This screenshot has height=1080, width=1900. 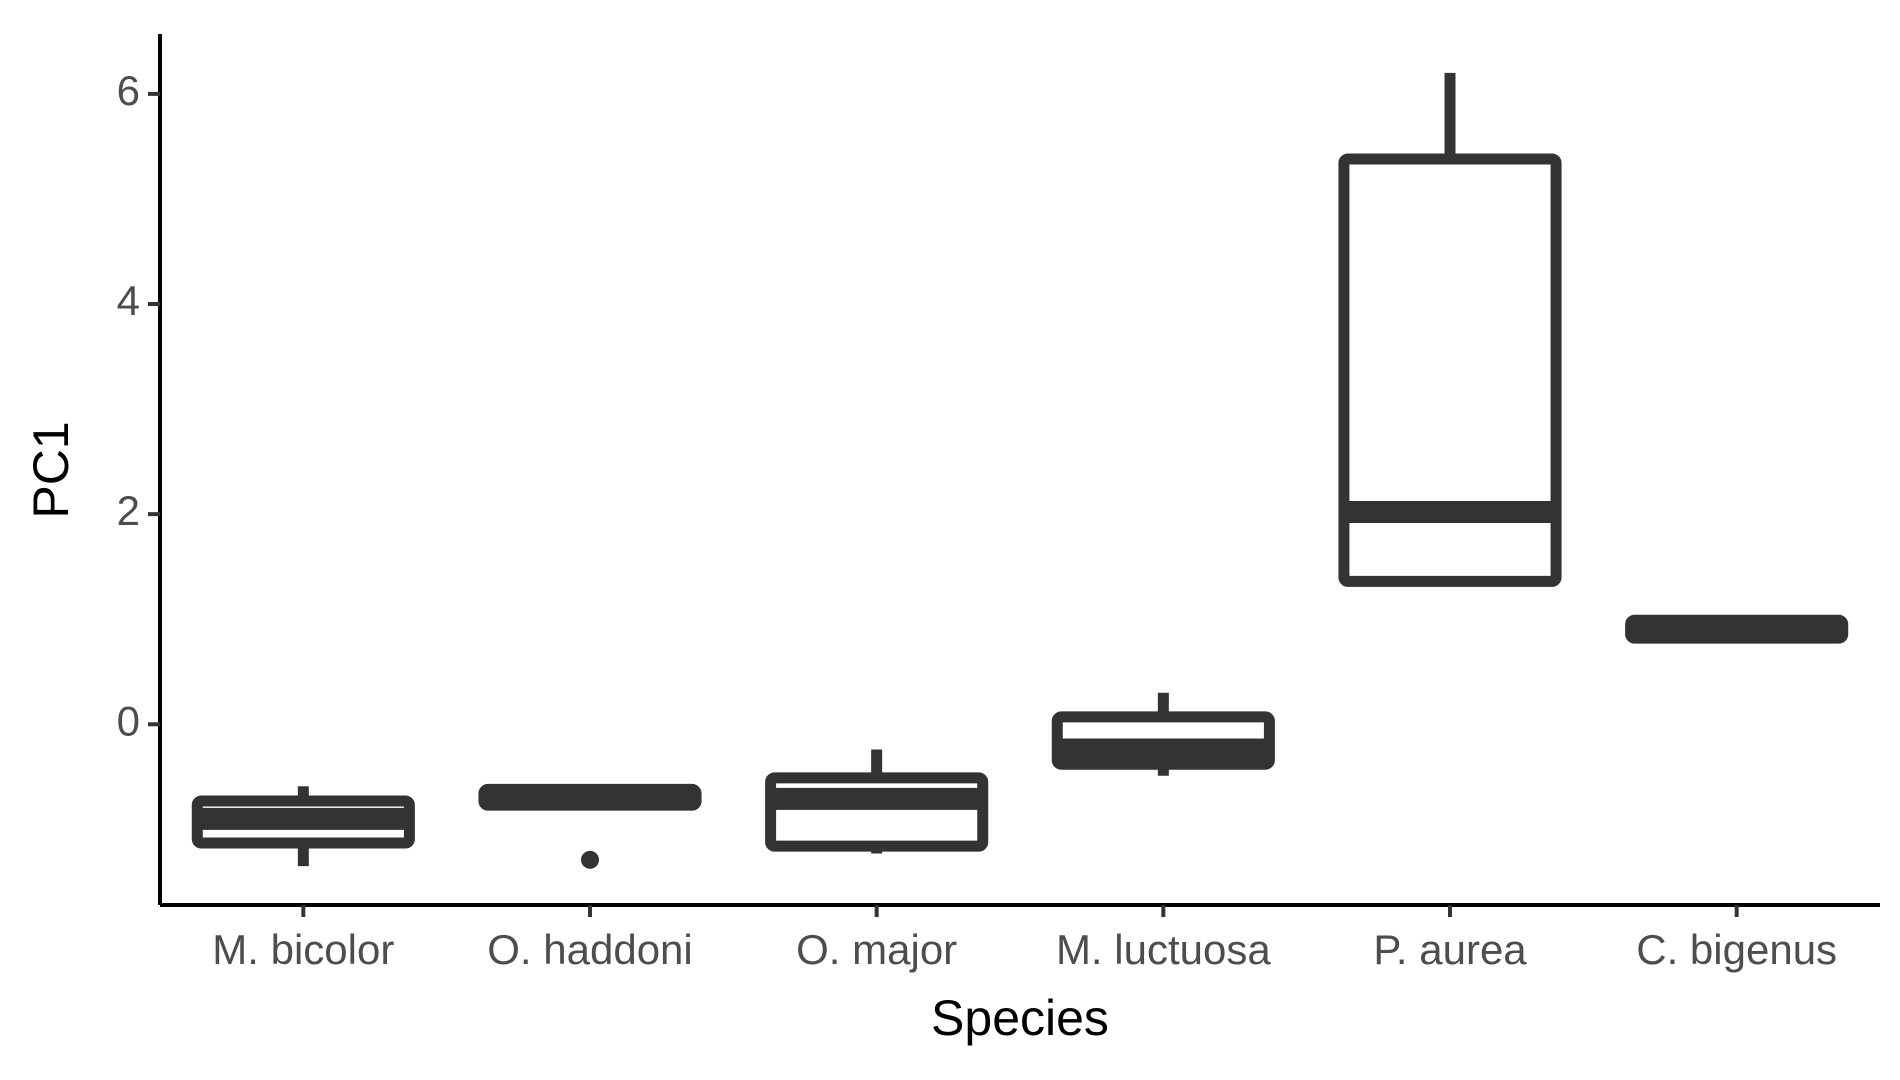 What do you see at coordinates (51, 469) in the screenshot?
I see `y-axis-title: PC1` at bounding box center [51, 469].